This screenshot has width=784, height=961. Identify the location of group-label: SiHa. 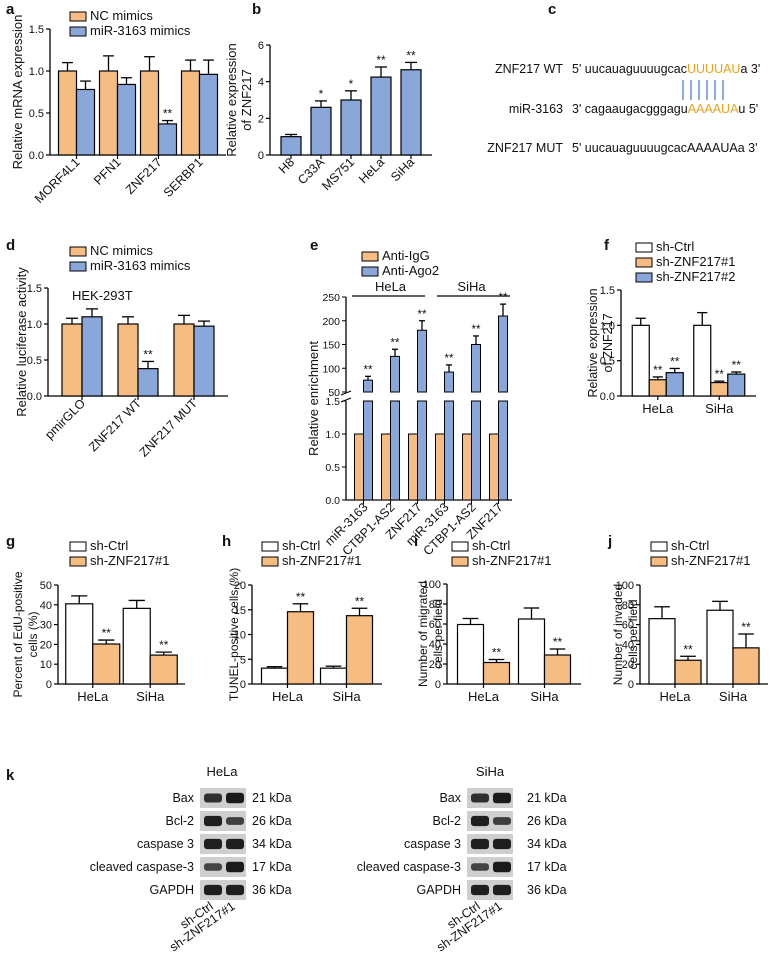
(471, 286).